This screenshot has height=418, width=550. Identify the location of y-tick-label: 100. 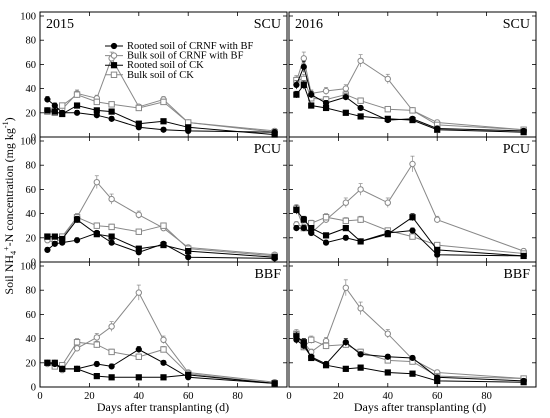
(28, 142).